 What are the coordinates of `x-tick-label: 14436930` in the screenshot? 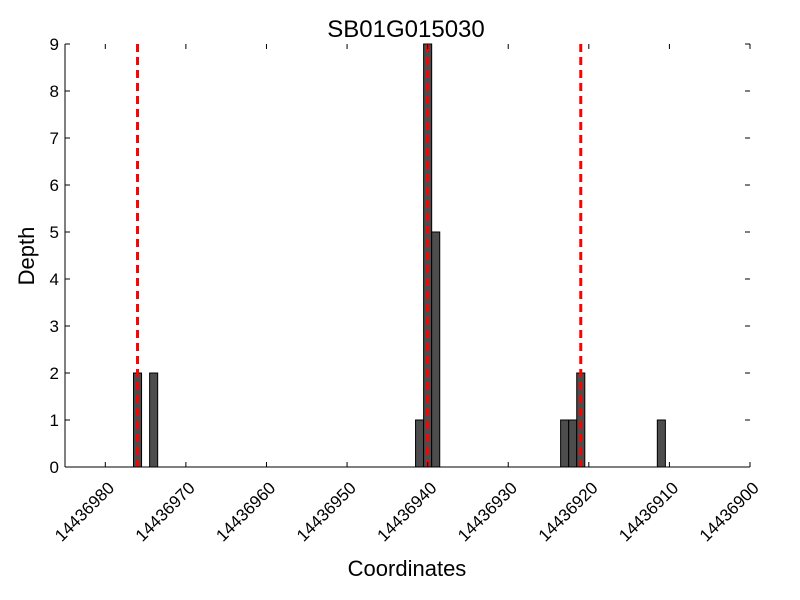 It's located at (487, 511).